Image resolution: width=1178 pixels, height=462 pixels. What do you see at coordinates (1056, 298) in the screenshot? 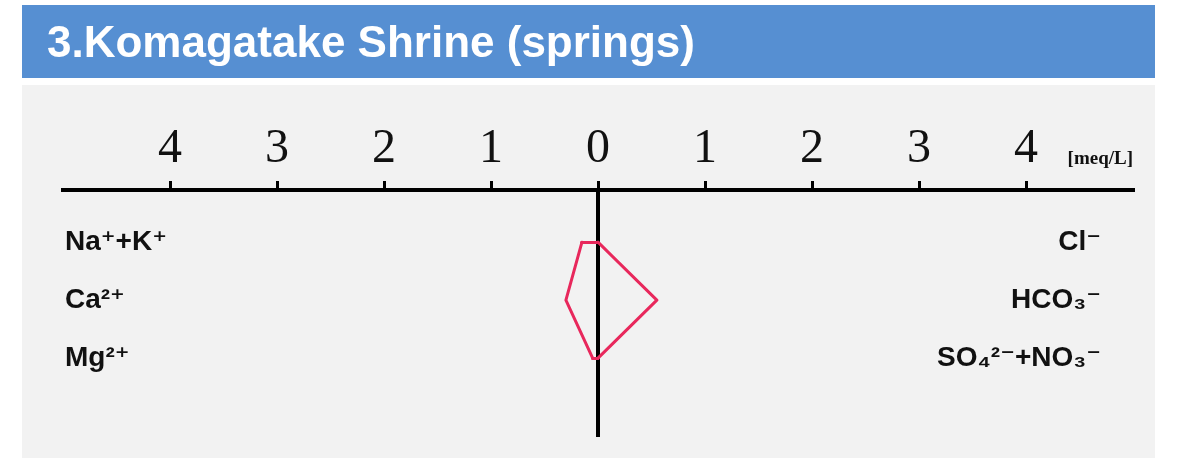
I see `y2-tick-label: HCO₃⁻` at bounding box center [1056, 298].